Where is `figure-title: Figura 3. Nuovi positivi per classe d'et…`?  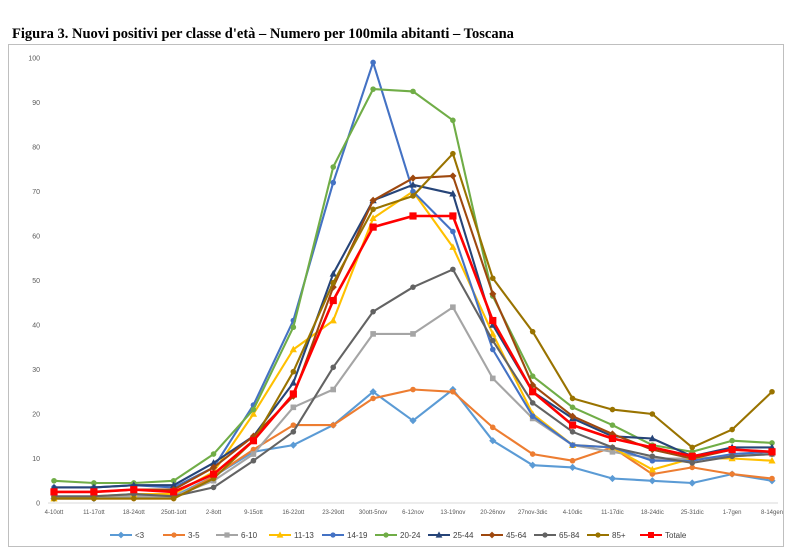
figure-title: Figura 3. Nuovi positivi per classe d'et… is located at coordinates (263, 34).